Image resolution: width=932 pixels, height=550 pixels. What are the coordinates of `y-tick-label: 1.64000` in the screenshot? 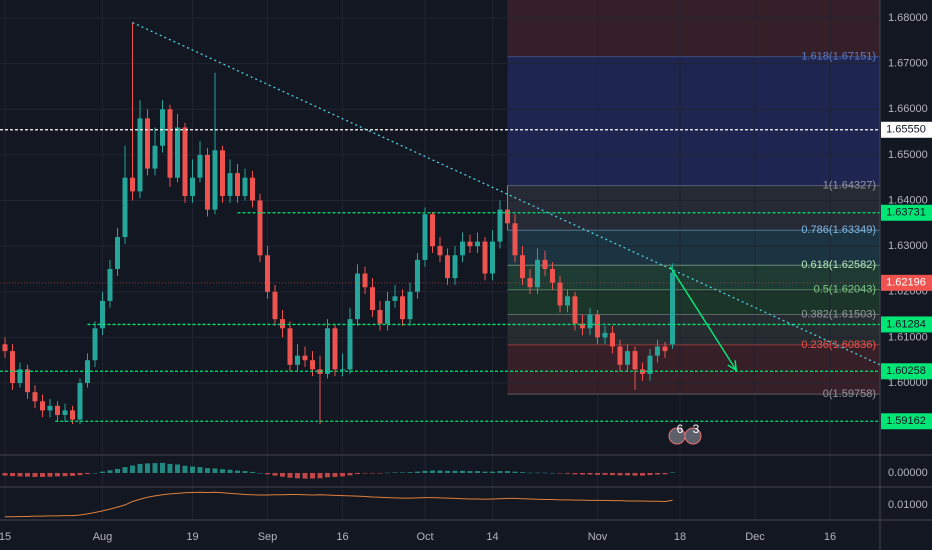 It's located at (908, 200).